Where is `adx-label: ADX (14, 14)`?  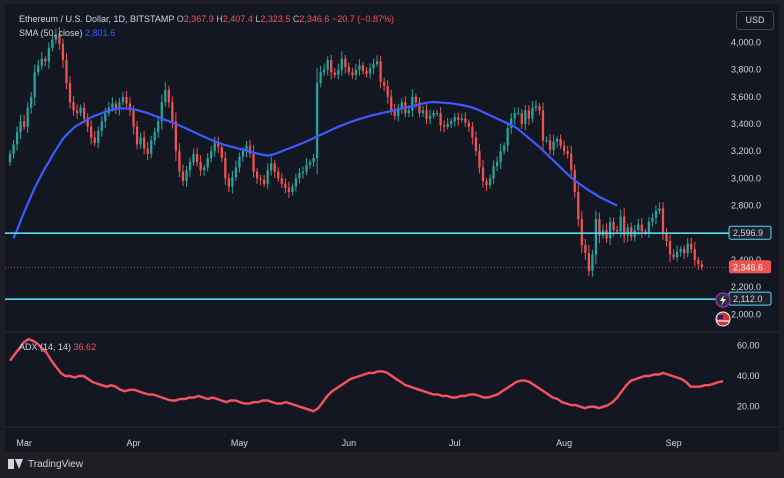 adx-label: ADX (14, 14) is located at coordinates (45, 347).